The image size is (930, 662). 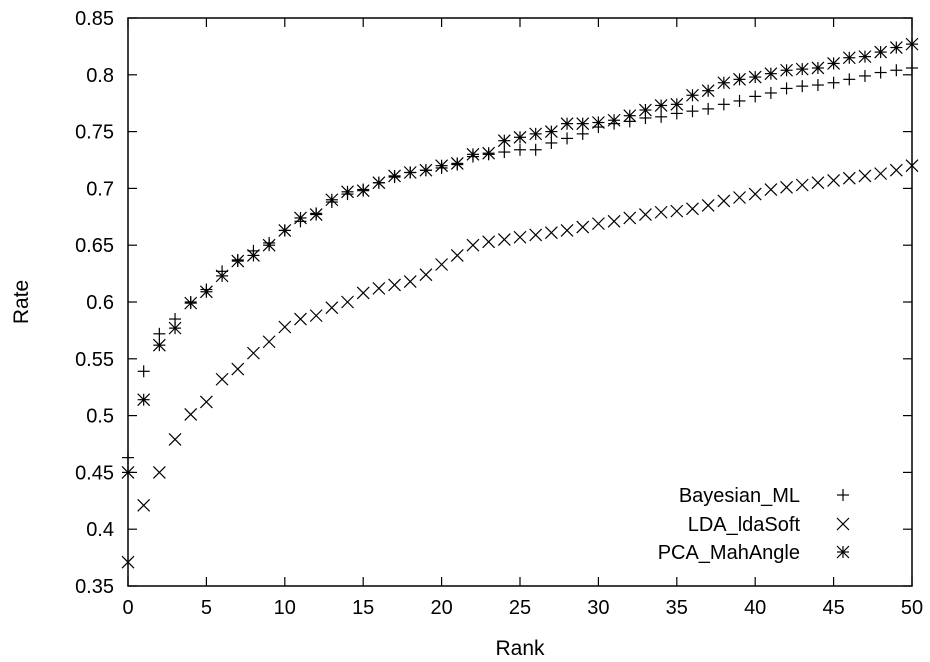 I want to click on y-tick-label: 0.85, so click(x=94, y=19).